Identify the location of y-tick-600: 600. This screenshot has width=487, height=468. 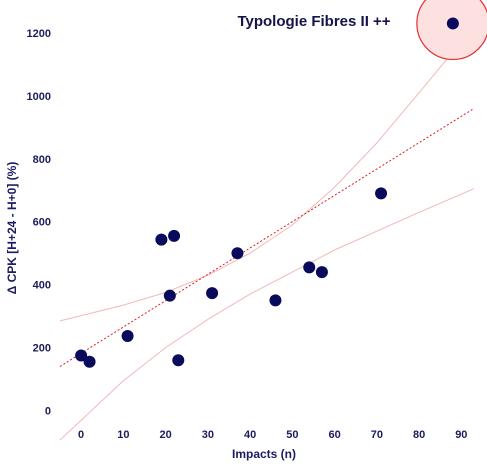
(42, 223).